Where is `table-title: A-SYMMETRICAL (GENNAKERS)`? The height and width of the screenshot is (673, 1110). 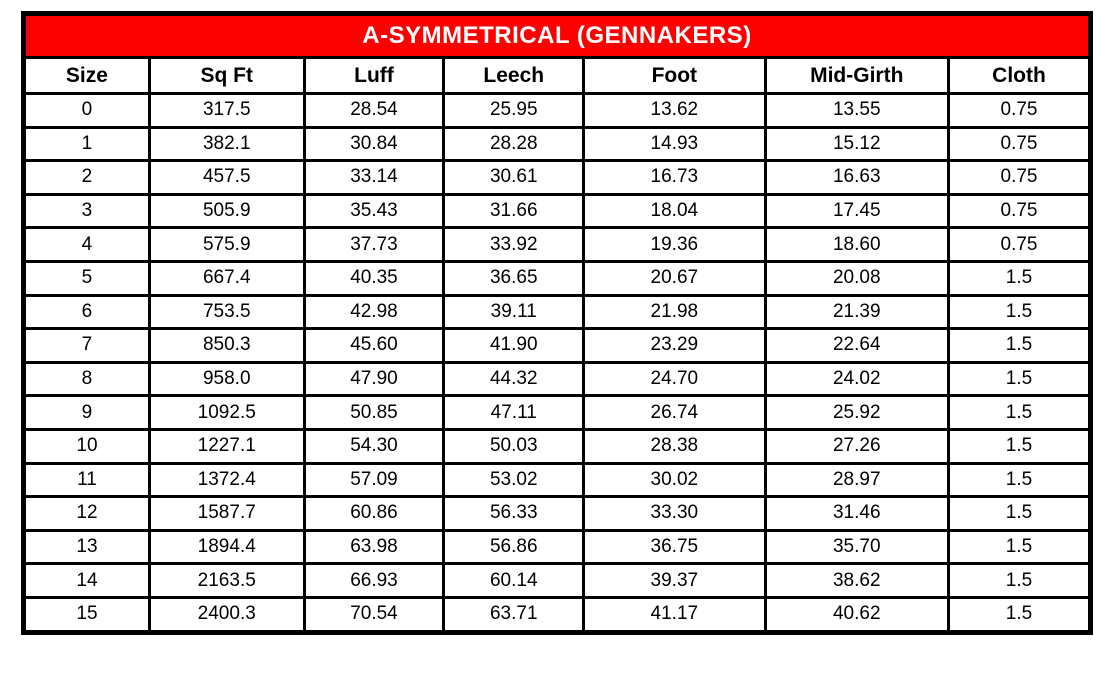 table-title: A-SYMMETRICAL (GENNAKERS) is located at coordinates (557, 35).